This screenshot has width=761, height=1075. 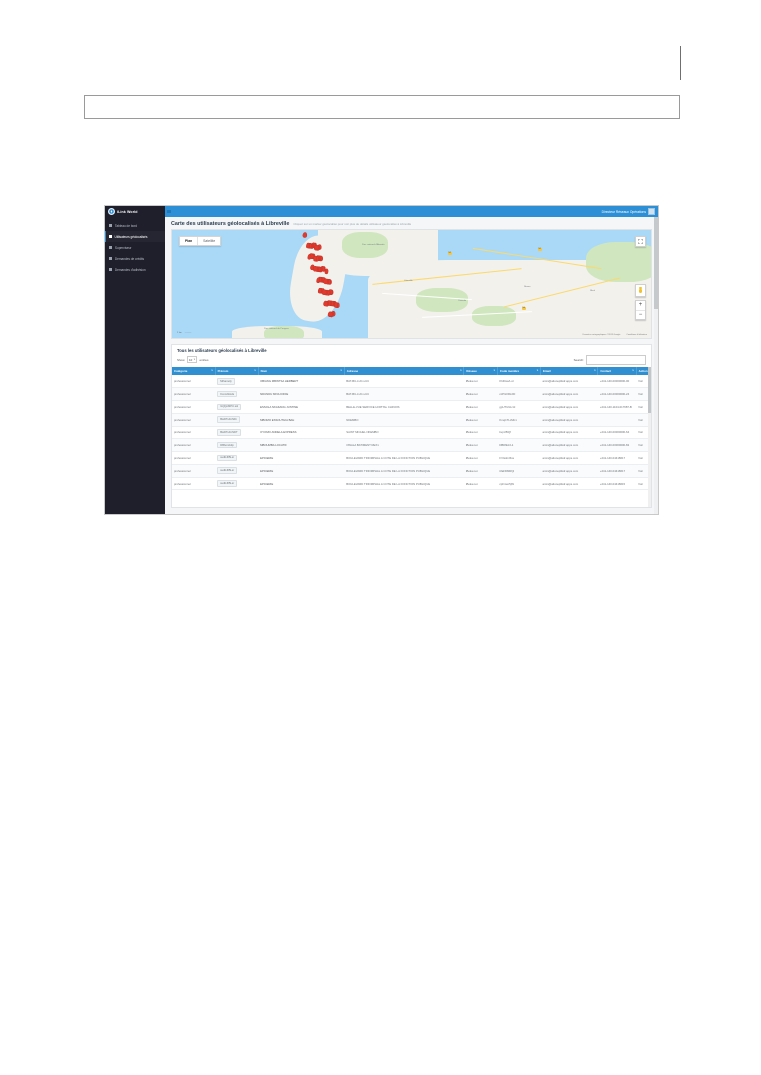 What do you see at coordinates (527, 287) in the screenshot?
I see `map-label-ntoum: Ntoum` at bounding box center [527, 287].